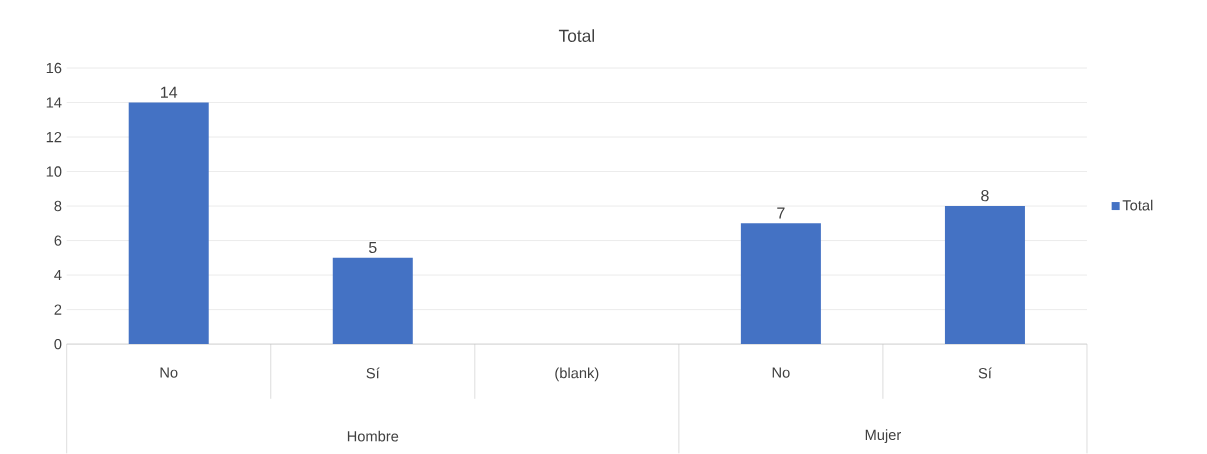 This screenshot has height=454, width=1207. I want to click on data-label: 7, so click(781, 213).